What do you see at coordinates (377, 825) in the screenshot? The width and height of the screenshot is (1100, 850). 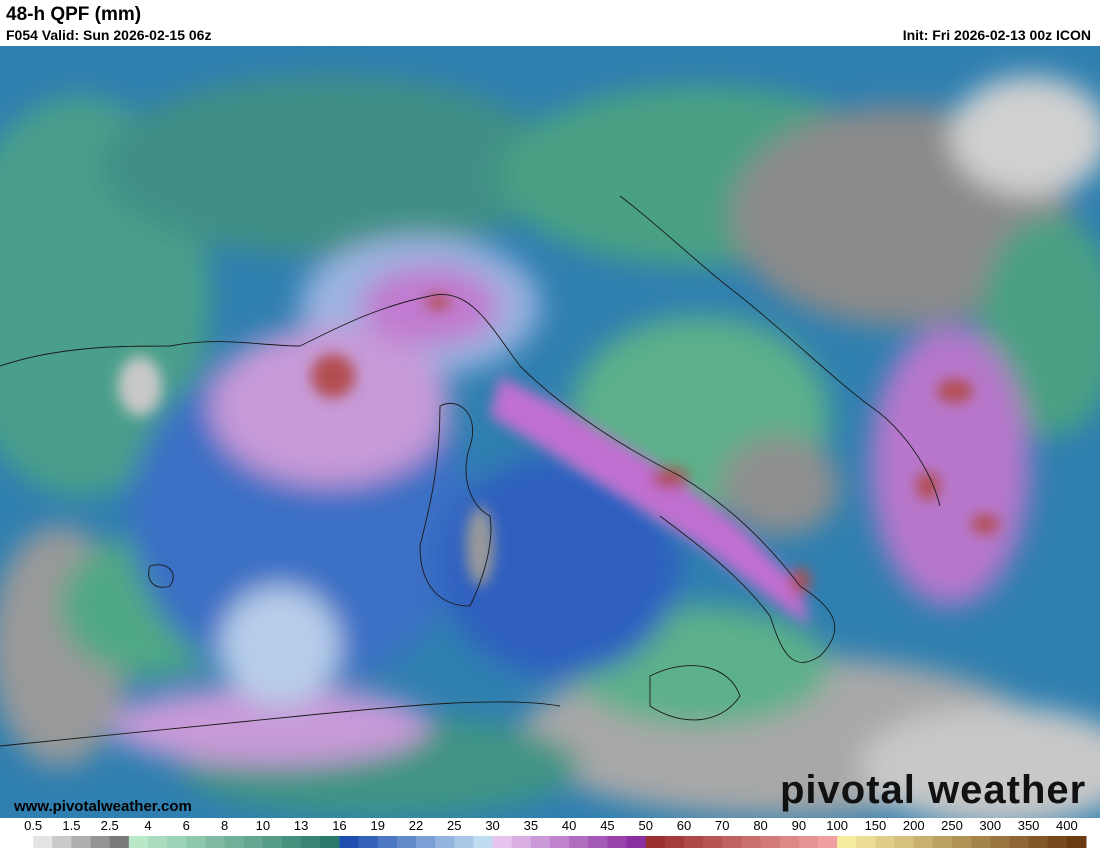 I see `legend-tick-label: 19` at bounding box center [377, 825].